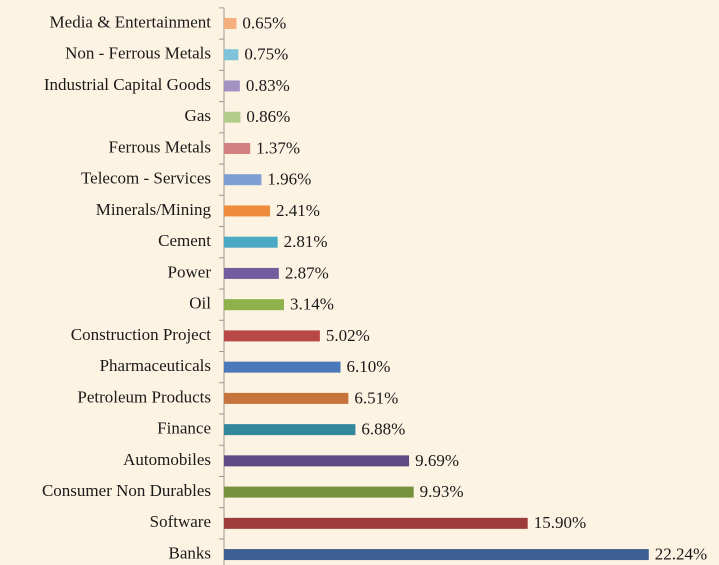 The width and height of the screenshot is (719, 565). Describe the element at coordinates (266, 54) in the screenshot. I see `value-label: 0.75%` at that location.